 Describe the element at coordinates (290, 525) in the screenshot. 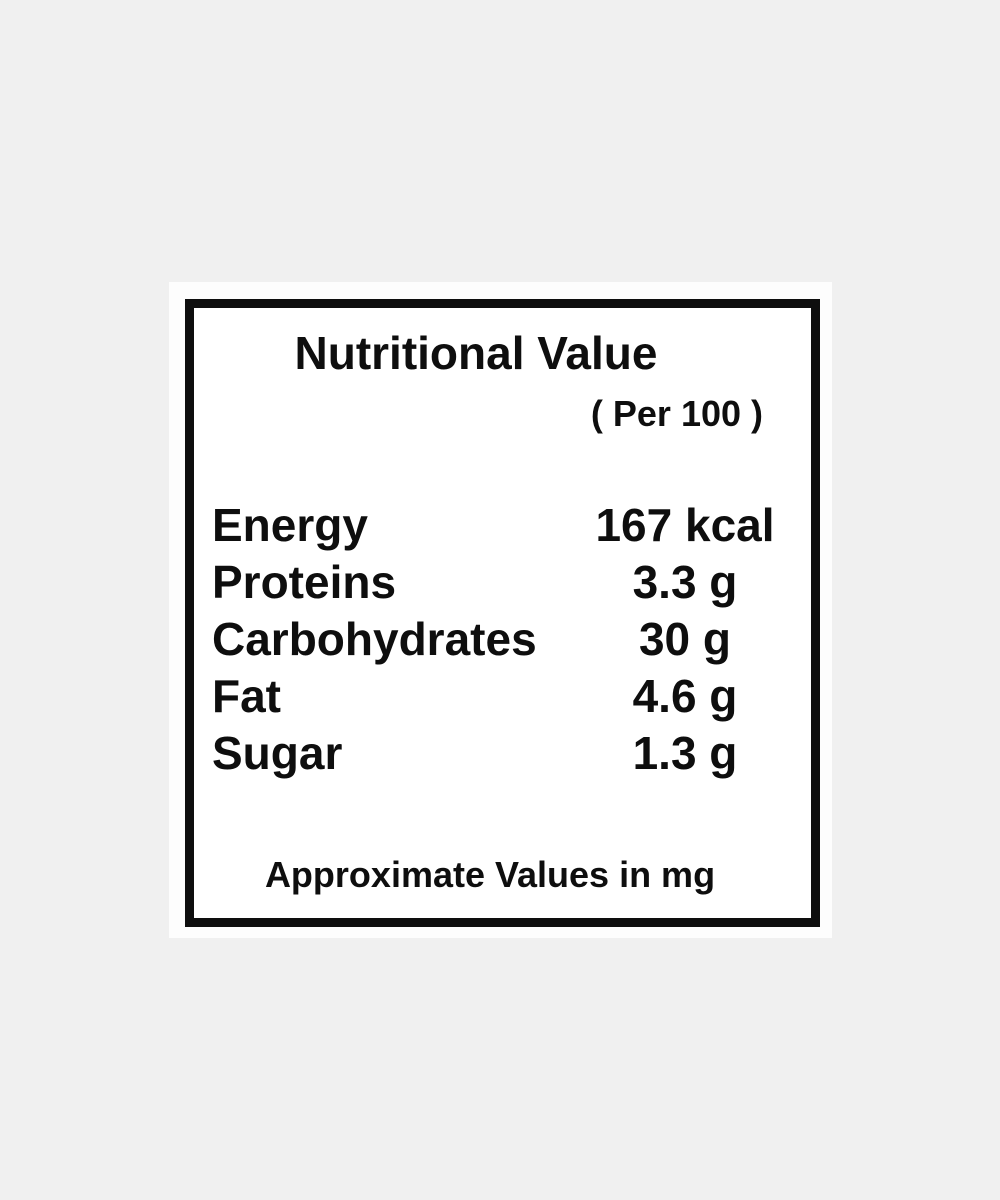

I see `nutrient-name: Energy` at that location.